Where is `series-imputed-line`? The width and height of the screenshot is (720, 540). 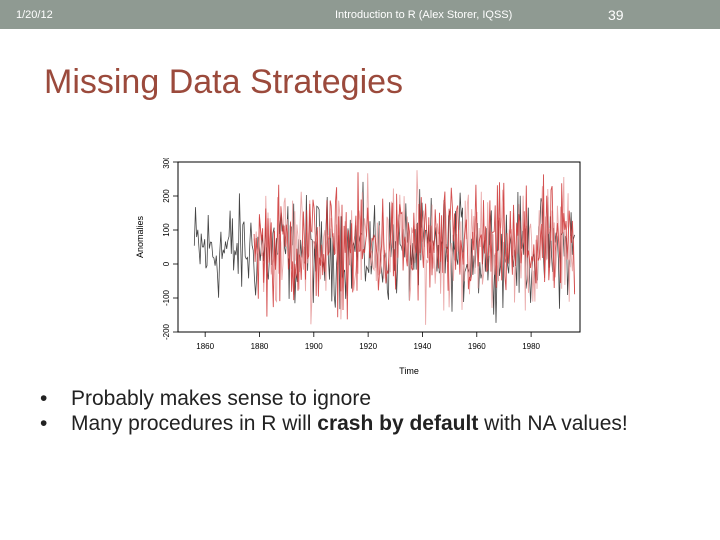
series-imputed-line is located at coordinates (414, 246).